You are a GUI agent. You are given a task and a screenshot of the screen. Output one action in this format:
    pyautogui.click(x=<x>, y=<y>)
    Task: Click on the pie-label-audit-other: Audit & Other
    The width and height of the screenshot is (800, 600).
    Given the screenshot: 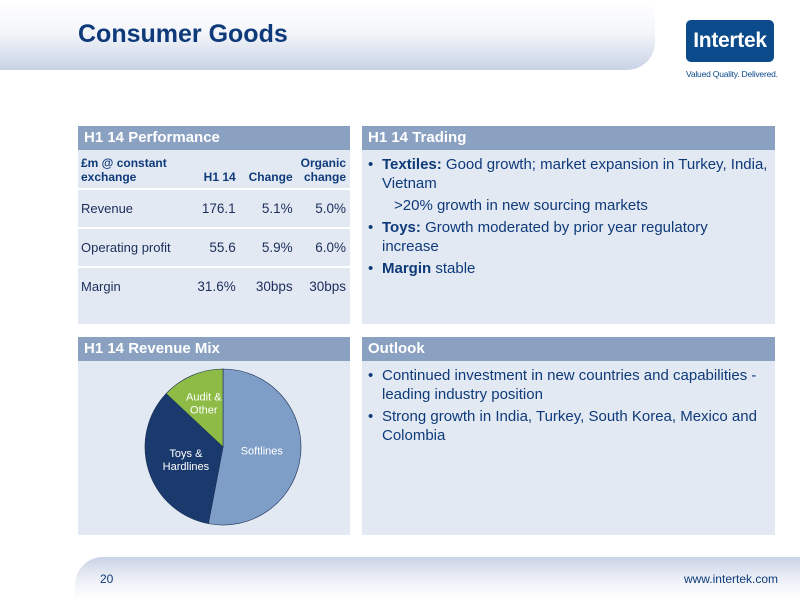 What is the action you would take?
    pyautogui.click(x=204, y=404)
    